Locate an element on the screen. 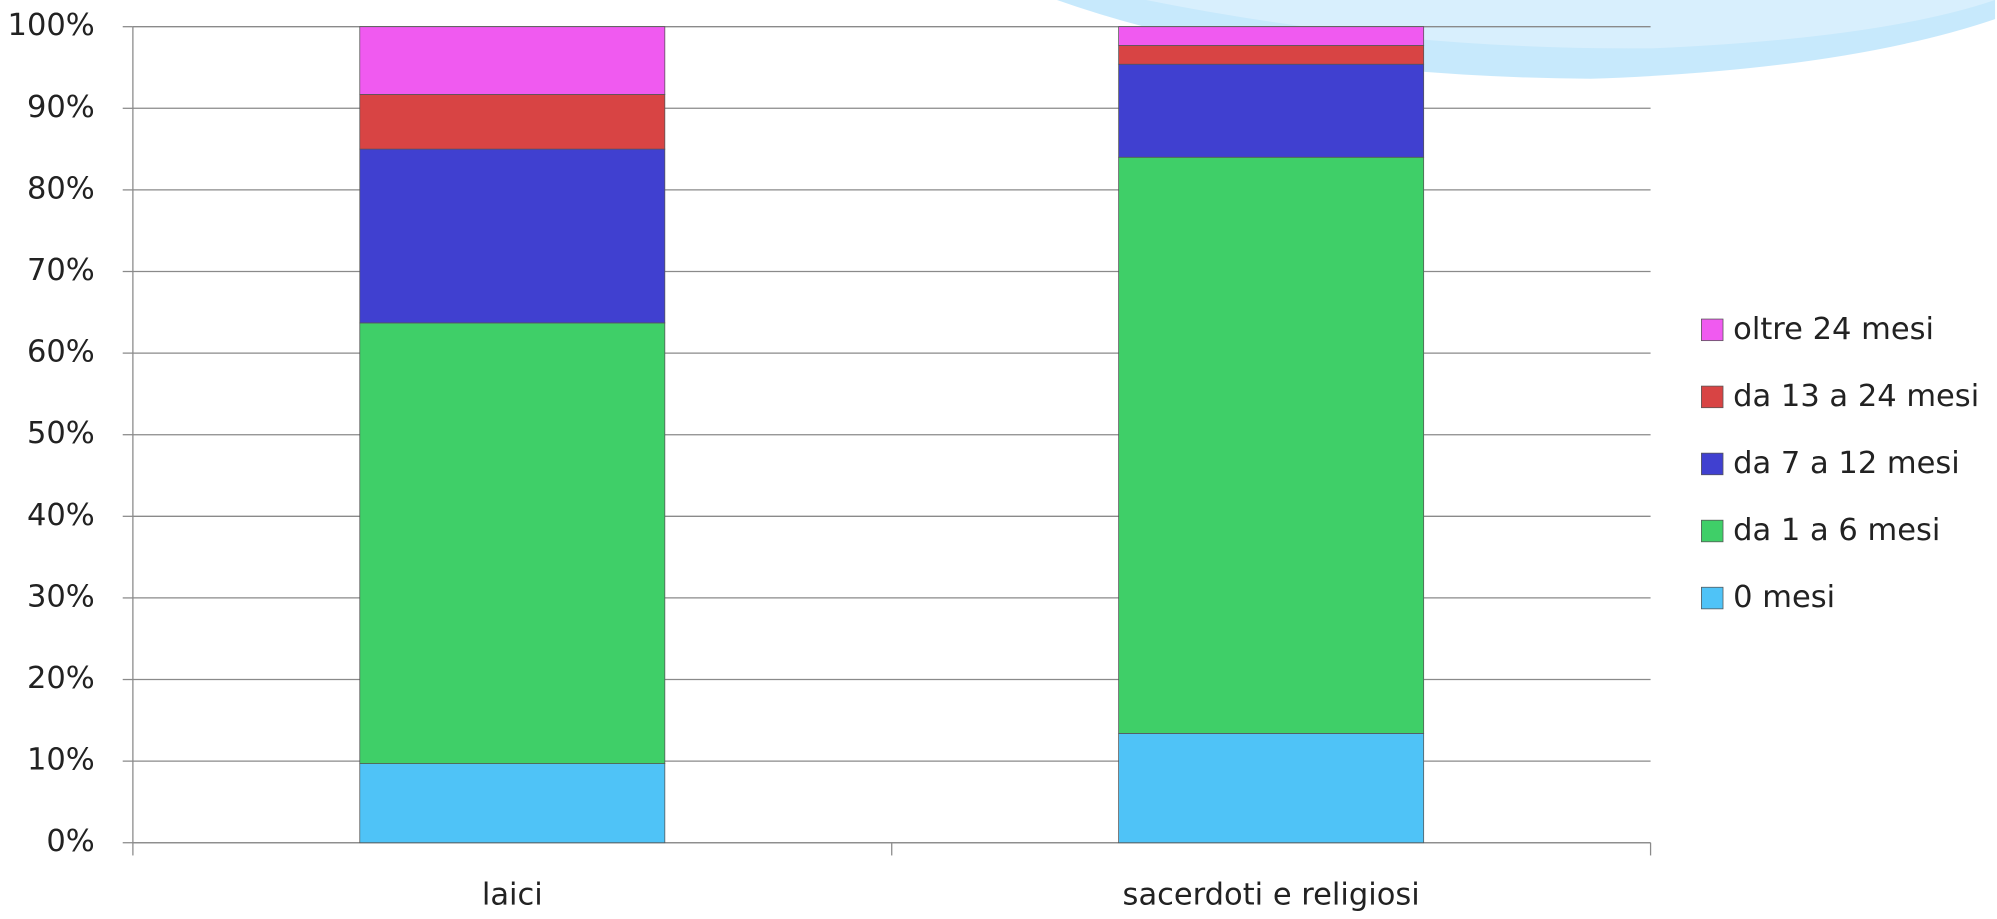 Image resolution: width=1997 pixels, height=919 pixels. x-tick-label: sacerdoti e religiosi is located at coordinates (1271, 895).